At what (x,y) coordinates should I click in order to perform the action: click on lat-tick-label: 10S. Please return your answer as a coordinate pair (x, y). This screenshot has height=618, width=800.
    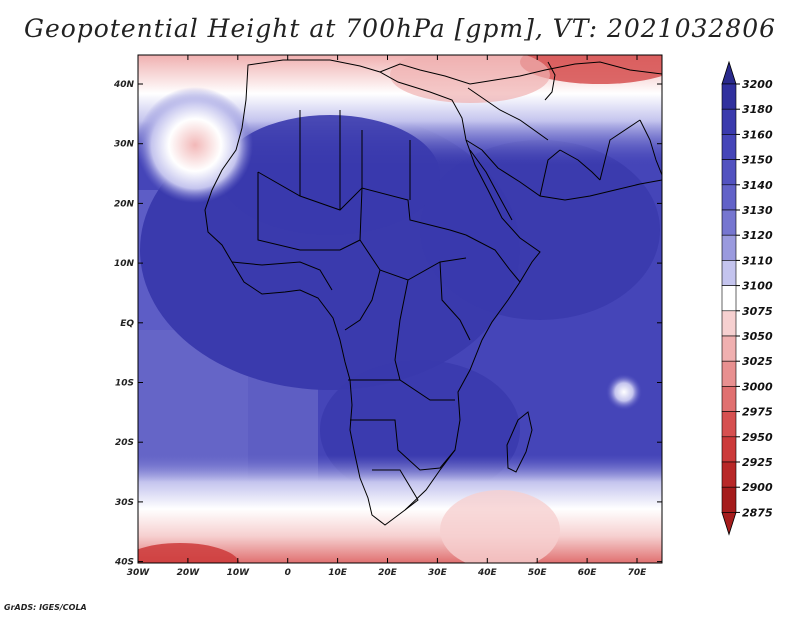
    Looking at the image, I should click on (124, 384).